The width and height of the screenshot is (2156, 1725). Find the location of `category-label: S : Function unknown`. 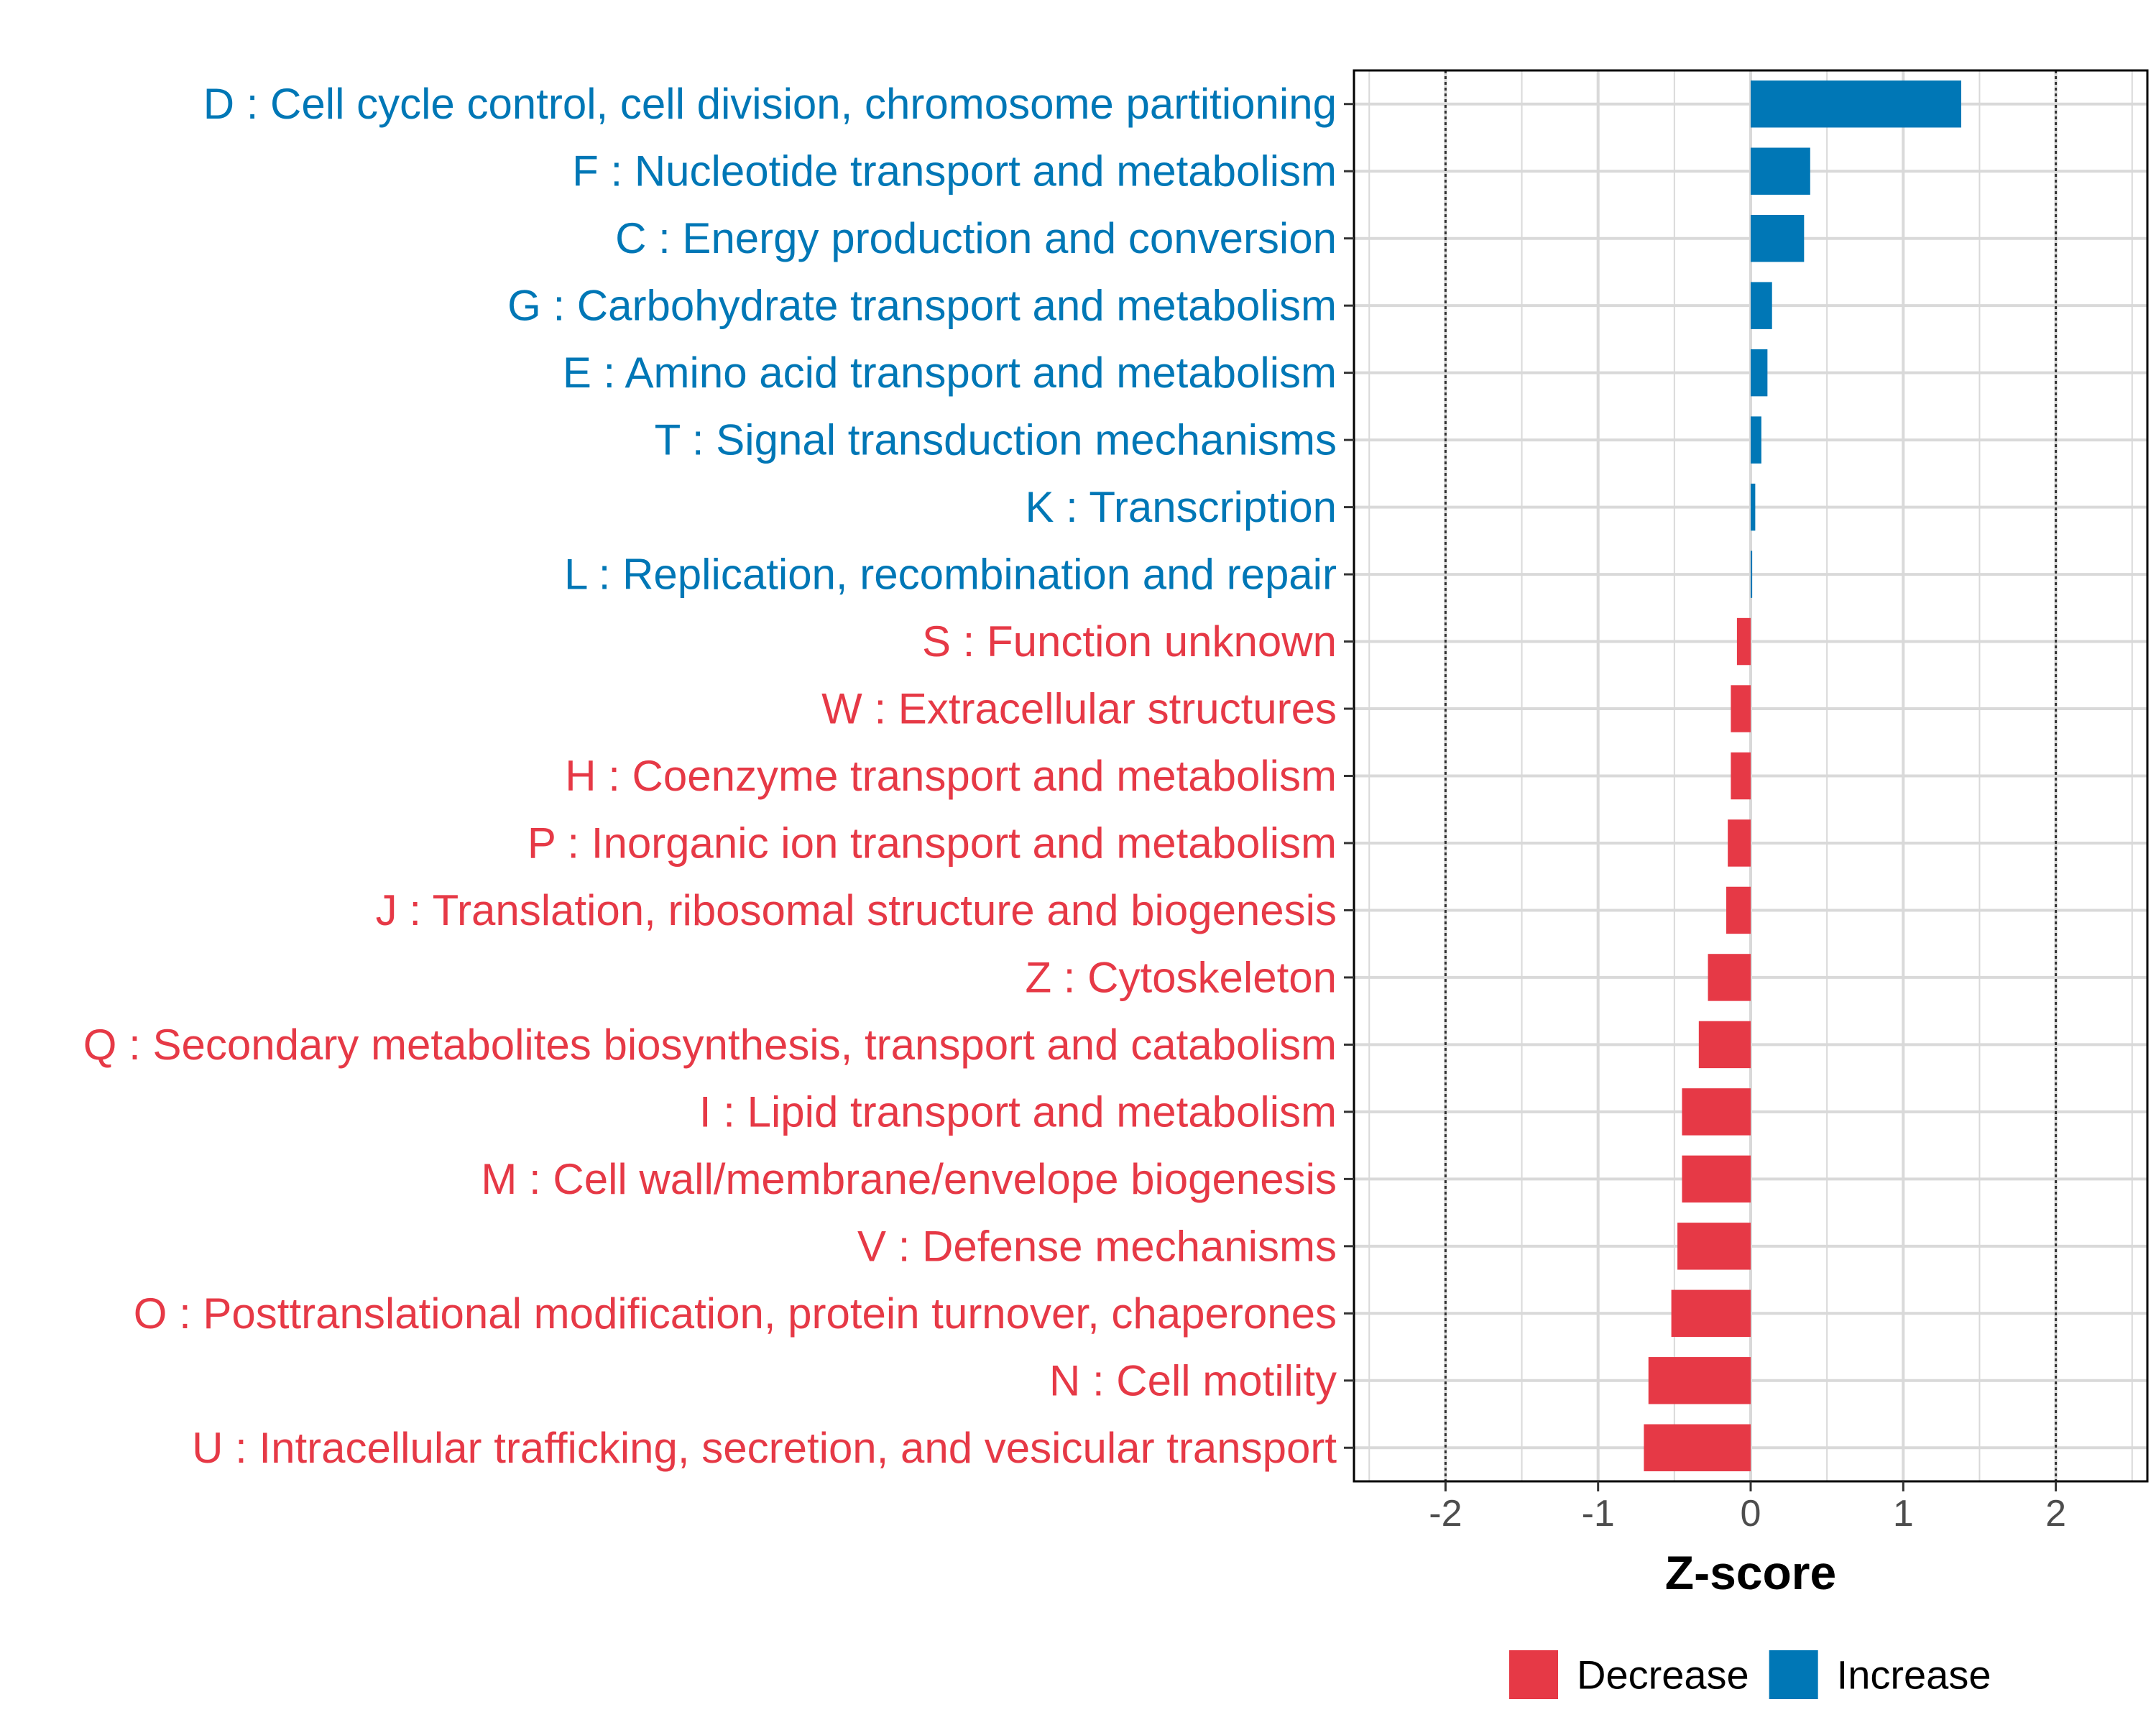

category-label: S : Function unknown is located at coordinates (1129, 641).